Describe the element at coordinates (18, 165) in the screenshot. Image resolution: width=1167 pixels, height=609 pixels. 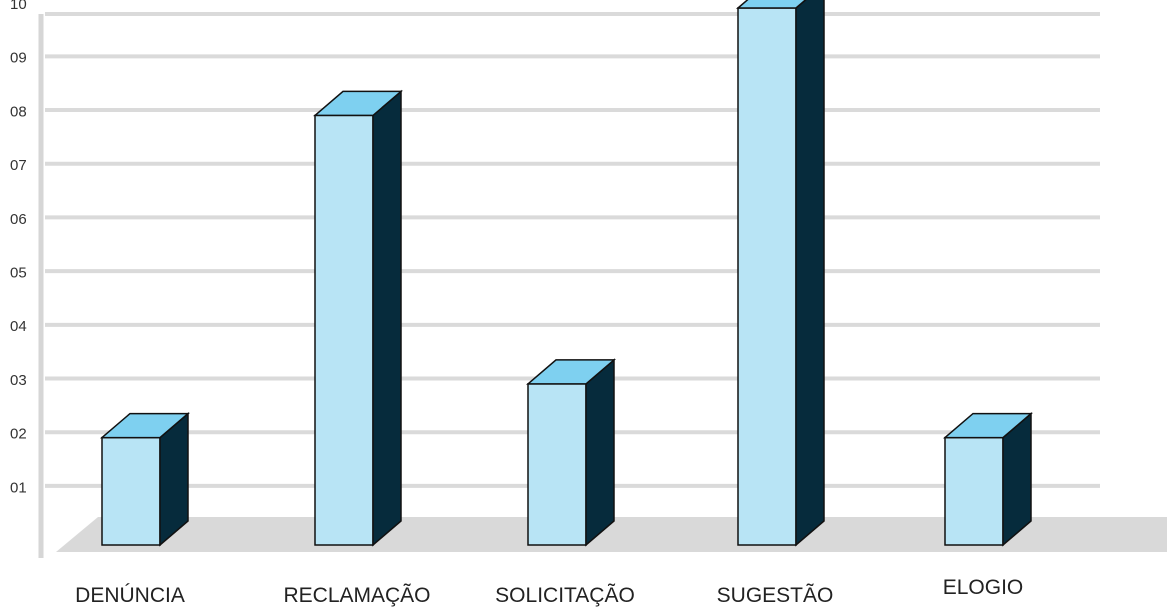
I see `y-tick-label: 07` at that location.